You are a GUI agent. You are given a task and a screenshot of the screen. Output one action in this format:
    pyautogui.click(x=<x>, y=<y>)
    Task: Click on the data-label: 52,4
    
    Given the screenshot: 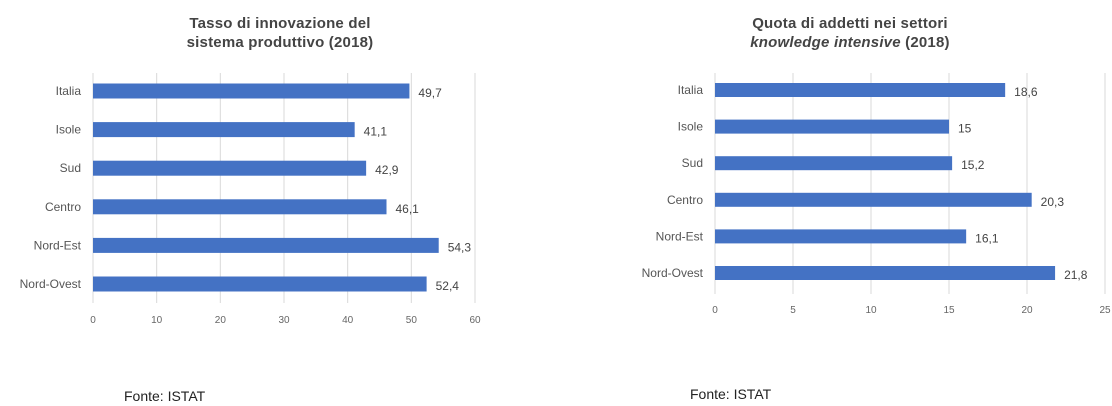 What is the action you would take?
    pyautogui.click(x=448, y=286)
    